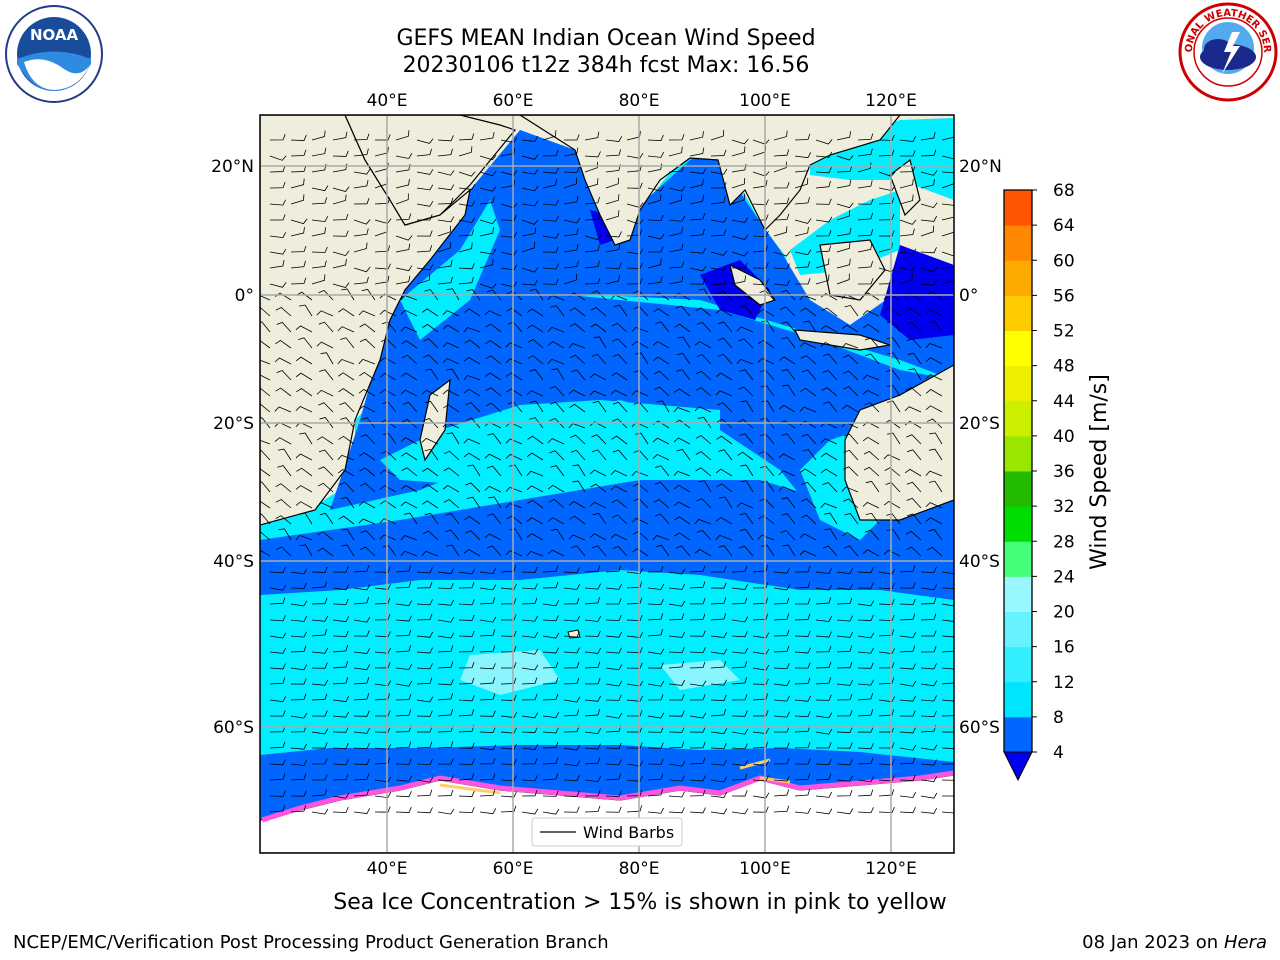  Describe the element at coordinates (54, 54) in the screenshot. I see `noaa-logo: NOAA` at that location.